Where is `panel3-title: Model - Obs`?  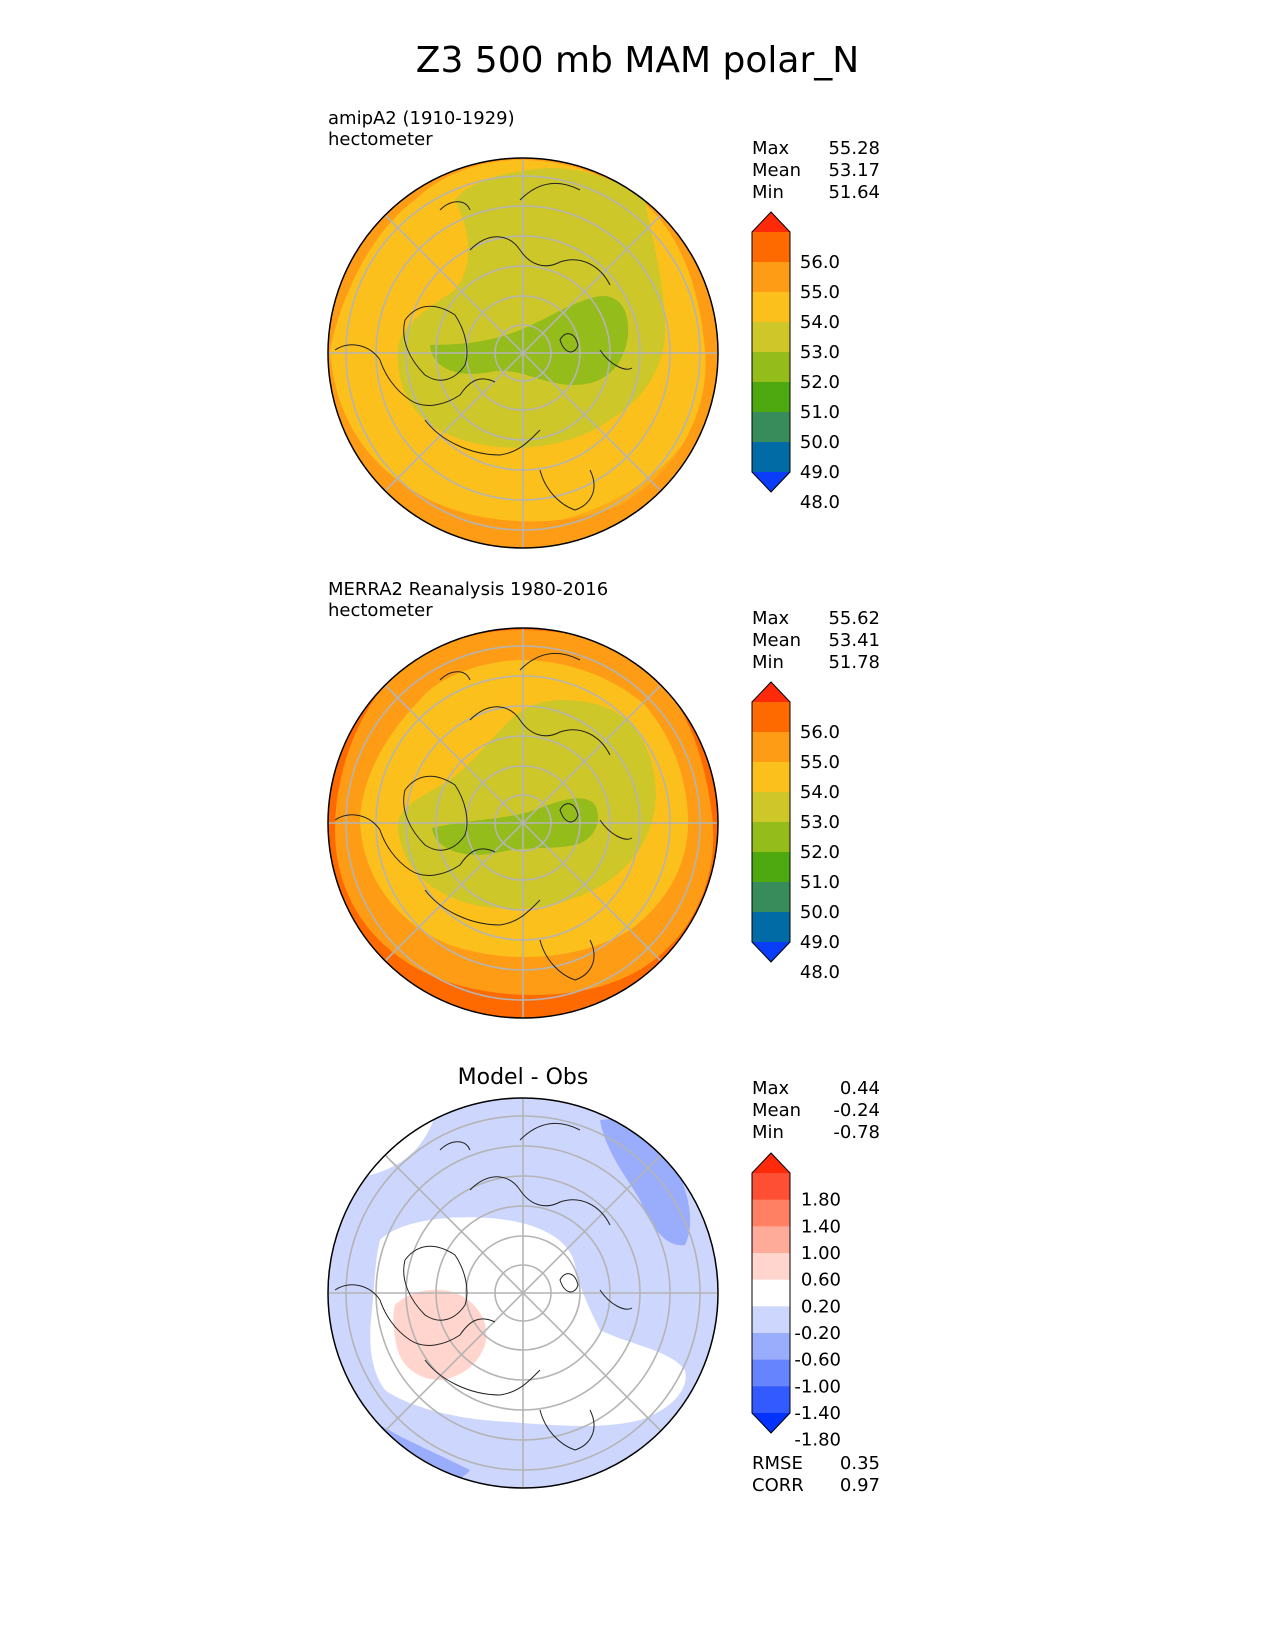
panel3-title: Model - Obs is located at coordinates (523, 1077).